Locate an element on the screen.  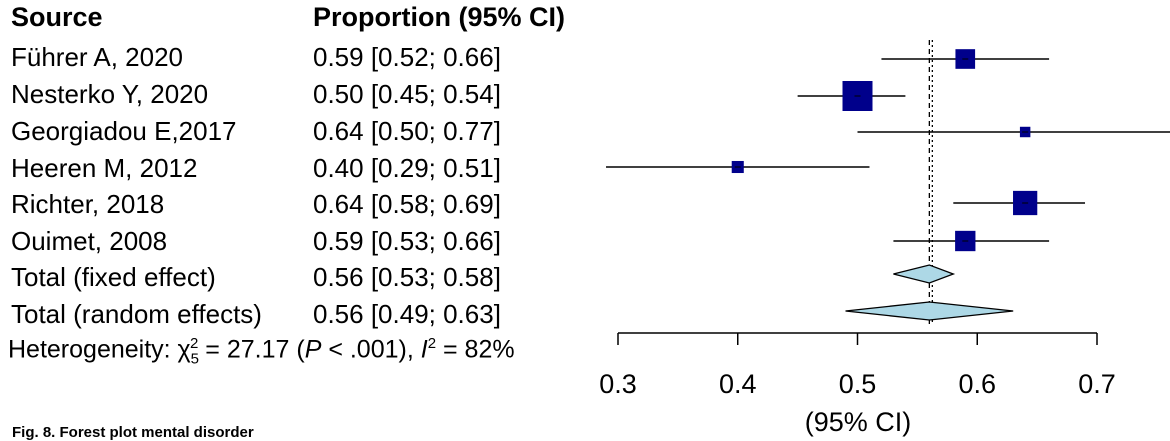
table-row-total-random: Total (random effects) 0.56 [0.49; 0.63] is located at coordinates (300, 317).